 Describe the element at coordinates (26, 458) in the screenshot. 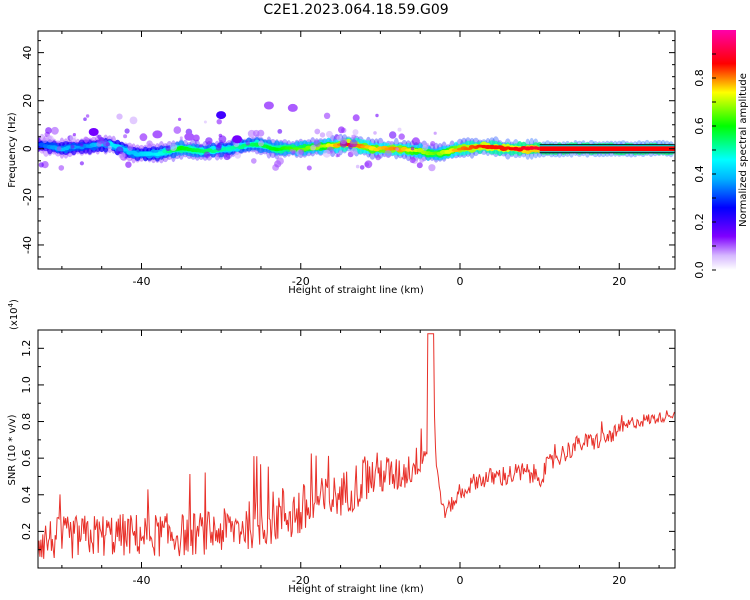

I see `y-tick-label: 0.6` at that location.